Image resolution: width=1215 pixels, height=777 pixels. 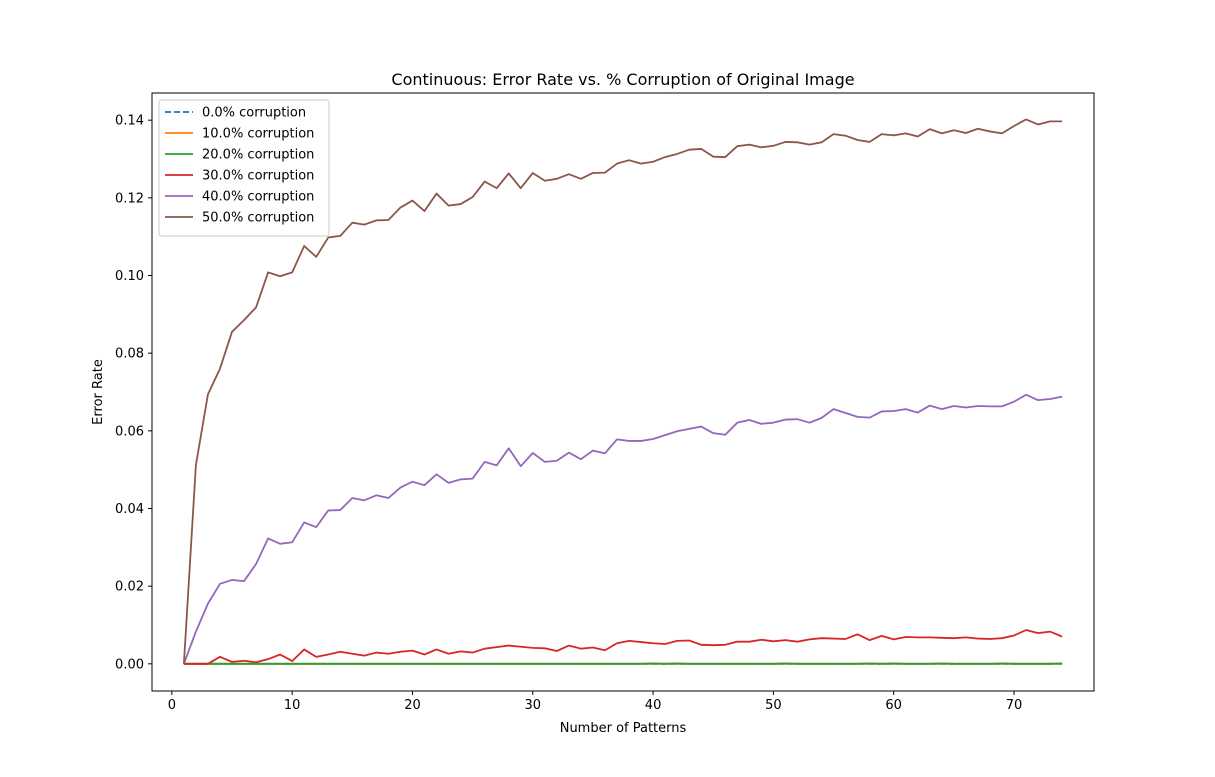 I want to click on y-tick-label: 0.10, so click(x=129, y=276).